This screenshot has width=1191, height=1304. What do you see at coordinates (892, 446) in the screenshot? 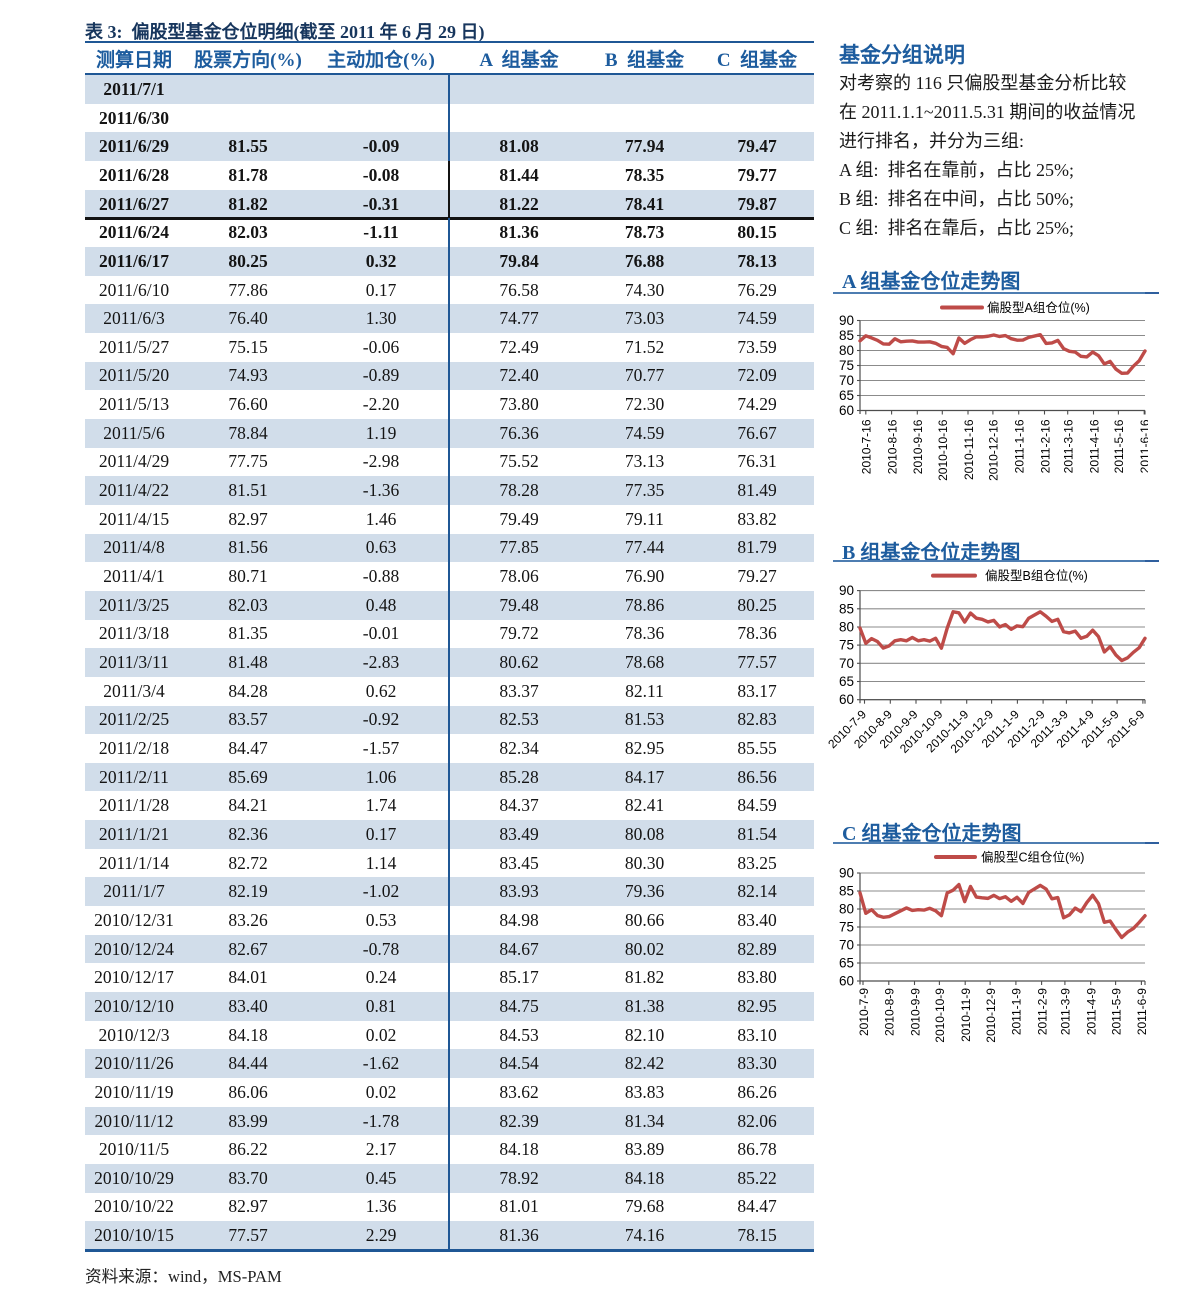
I see `svg-text: 2010-8-16` at bounding box center [892, 446].